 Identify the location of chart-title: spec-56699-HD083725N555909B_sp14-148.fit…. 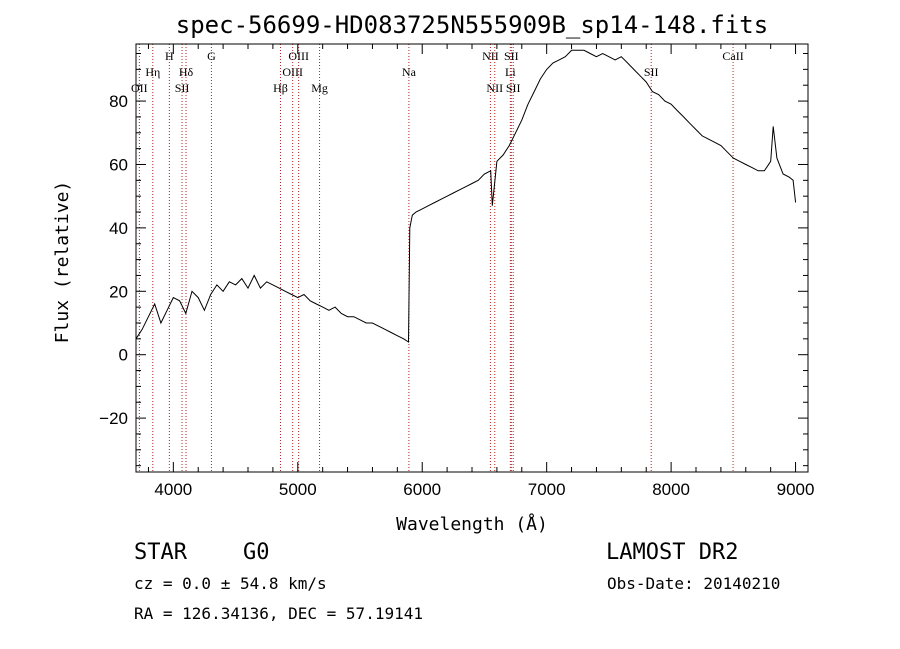
(472, 25).